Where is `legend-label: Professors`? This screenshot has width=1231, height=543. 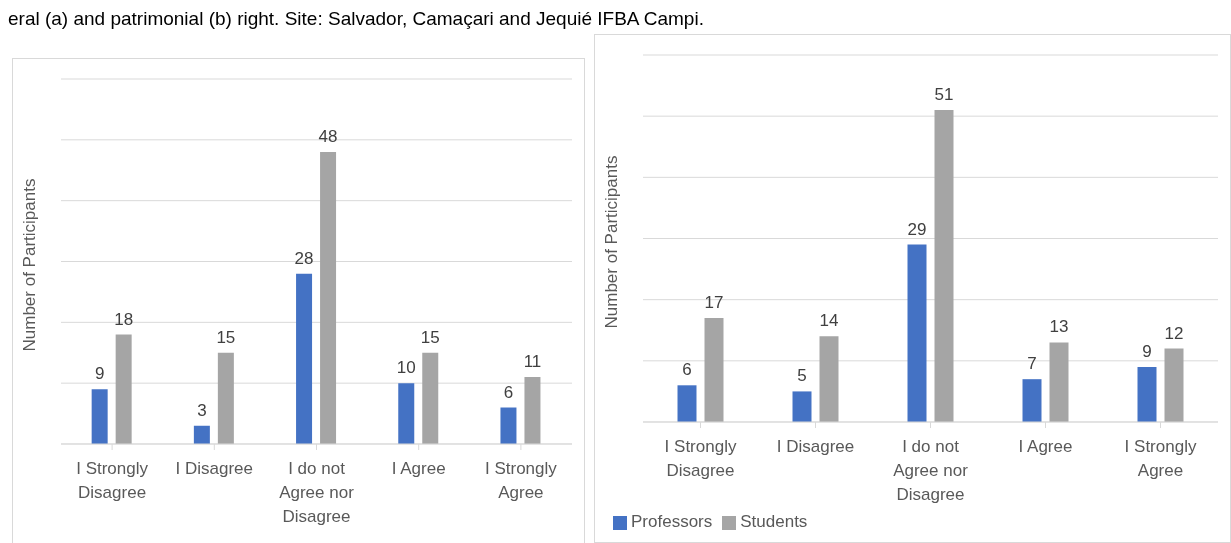
legend-label: Professors is located at coordinates (672, 521).